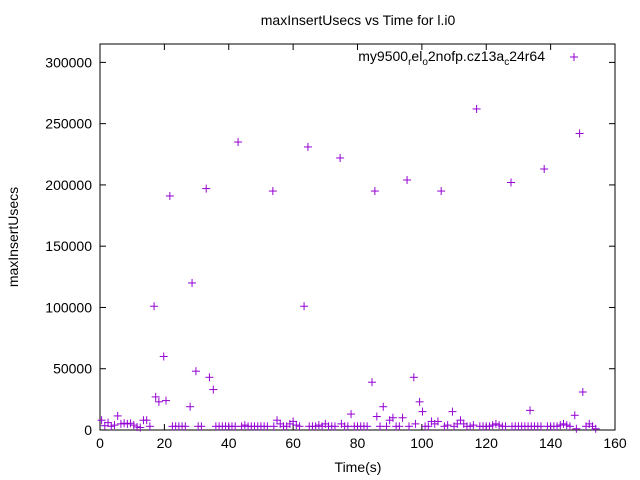 The image size is (640, 480). I want to click on legend-text-part: 24r64, so click(527, 56).